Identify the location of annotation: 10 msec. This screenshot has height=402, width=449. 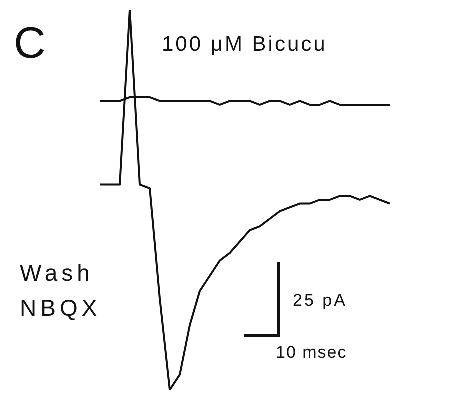
(312, 352).